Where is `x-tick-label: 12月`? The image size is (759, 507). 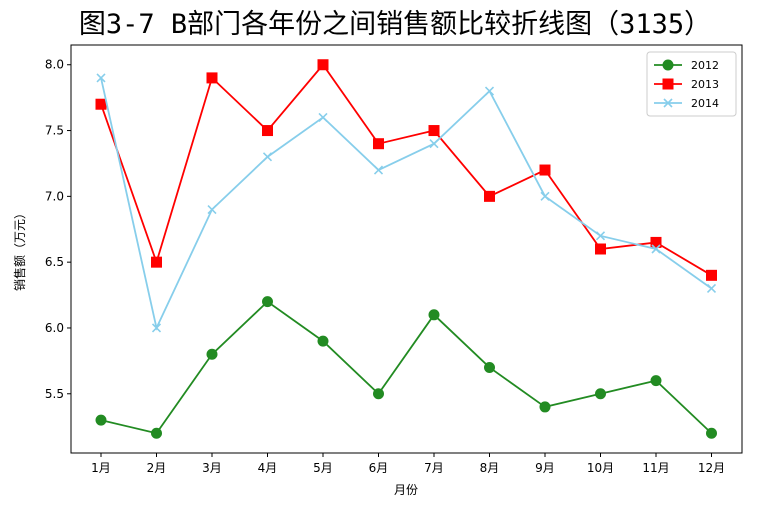
x-tick-label: 12月 is located at coordinates (711, 468).